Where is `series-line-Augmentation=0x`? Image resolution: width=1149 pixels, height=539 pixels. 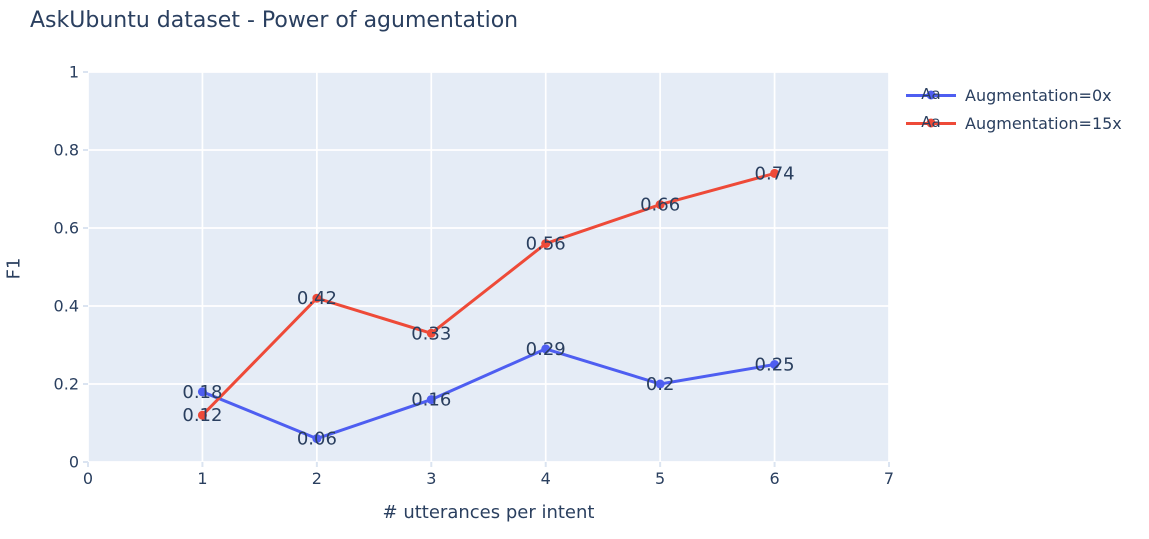 series-line-Augmentation=0x is located at coordinates (488, 394).